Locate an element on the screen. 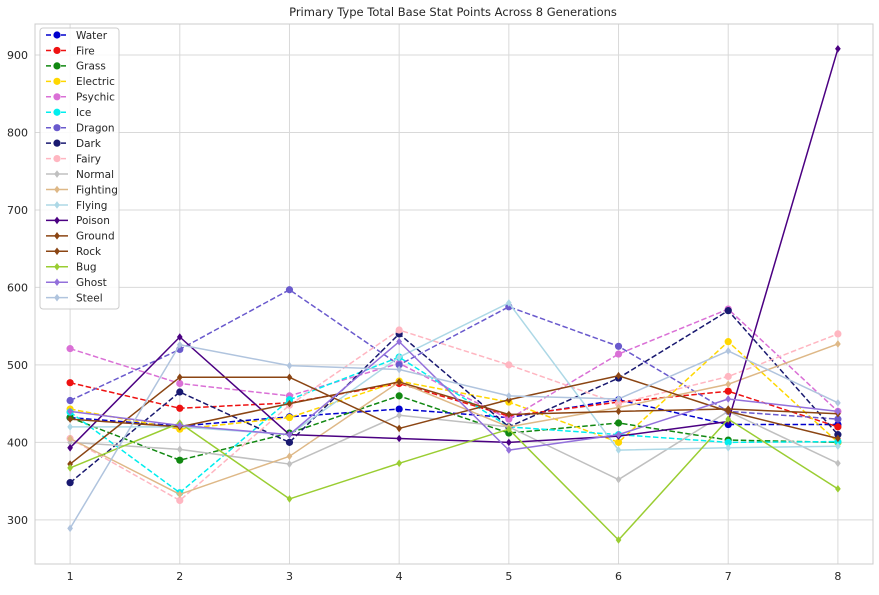  legend-label: Normal is located at coordinates (95, 175).